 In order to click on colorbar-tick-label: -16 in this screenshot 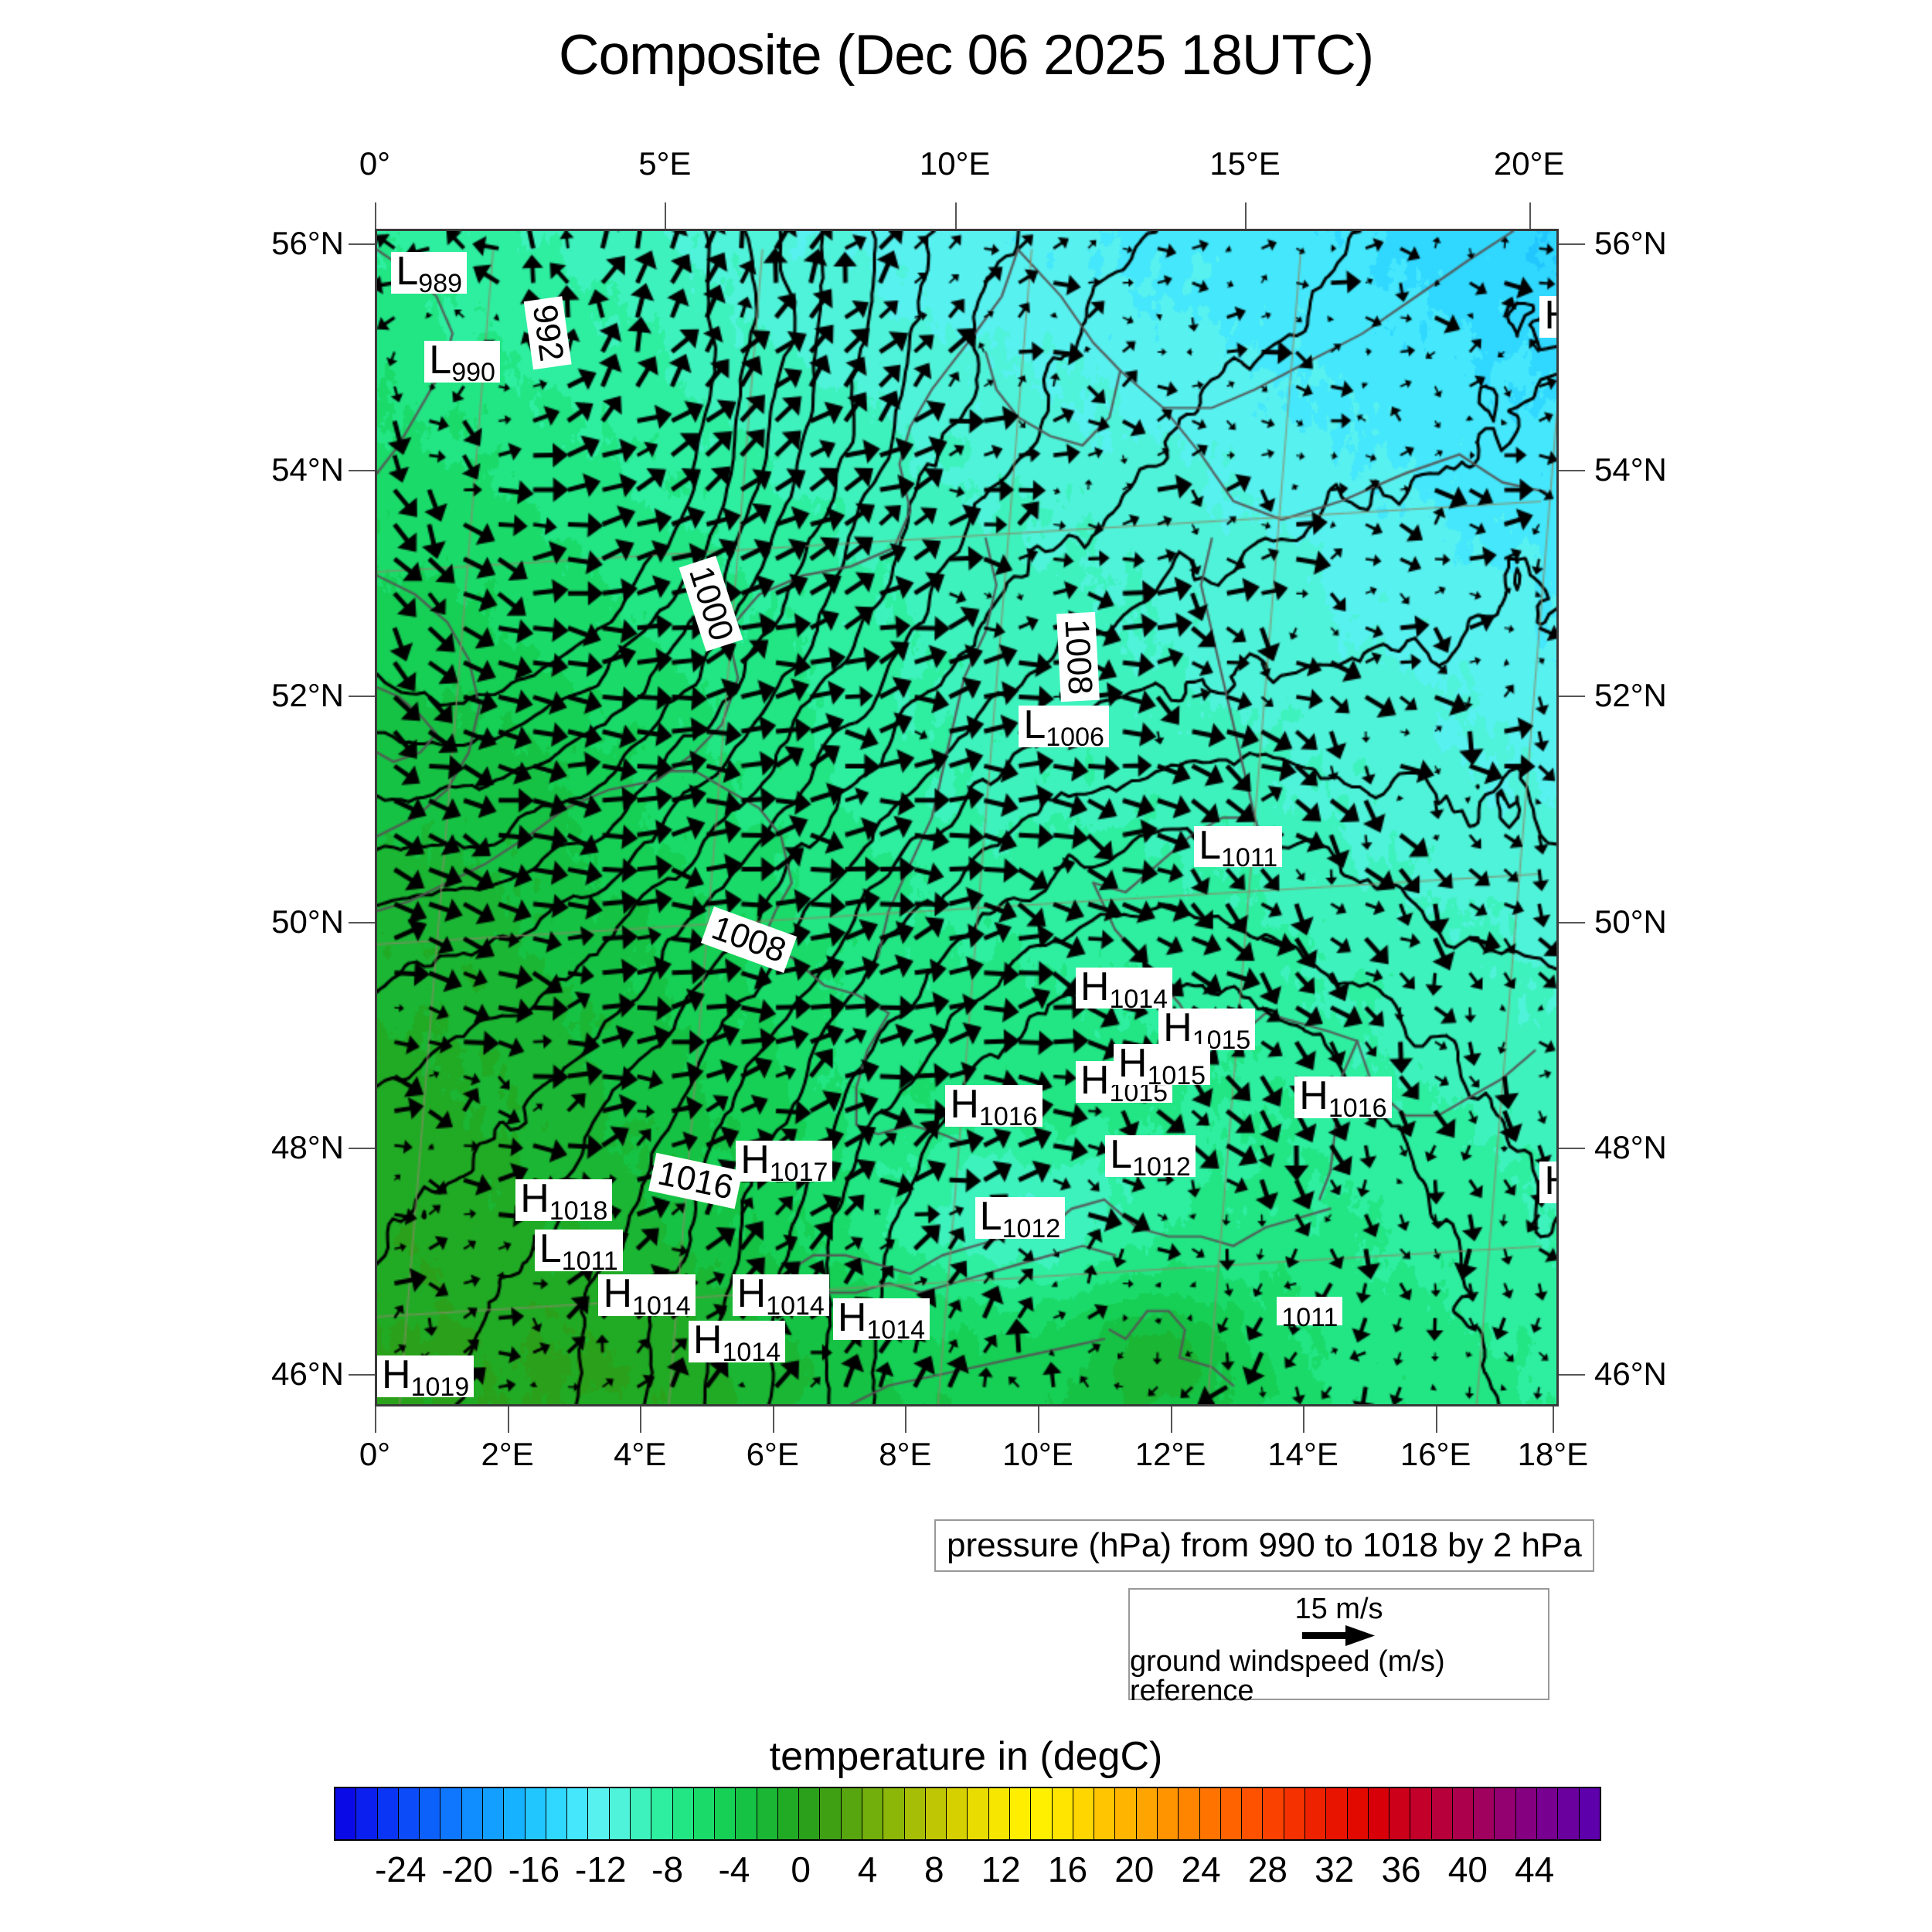, I will do `click(534, 1869)`.